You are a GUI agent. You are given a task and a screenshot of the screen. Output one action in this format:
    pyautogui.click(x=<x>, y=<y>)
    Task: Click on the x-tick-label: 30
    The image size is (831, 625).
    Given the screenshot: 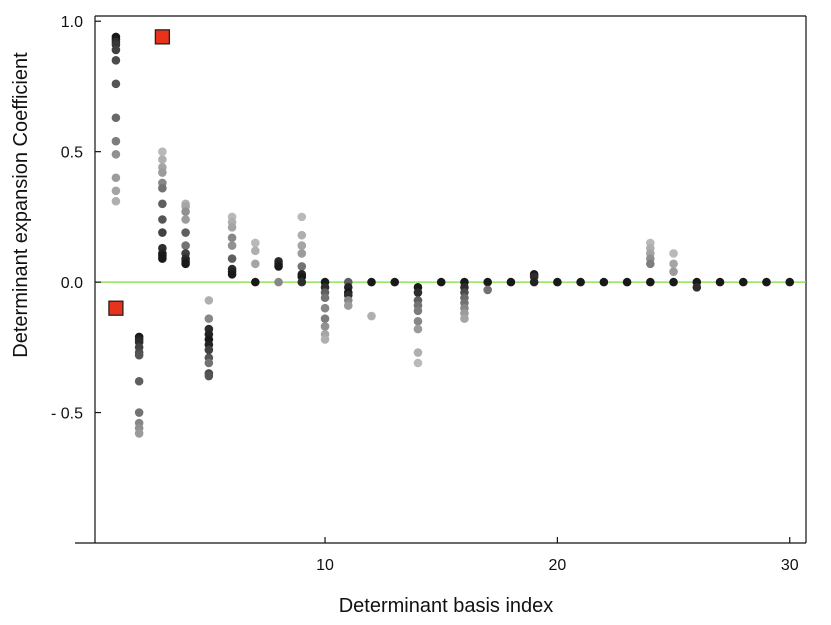 What is the action you would take?
    pyautogui.click(x=790, y=565)
    